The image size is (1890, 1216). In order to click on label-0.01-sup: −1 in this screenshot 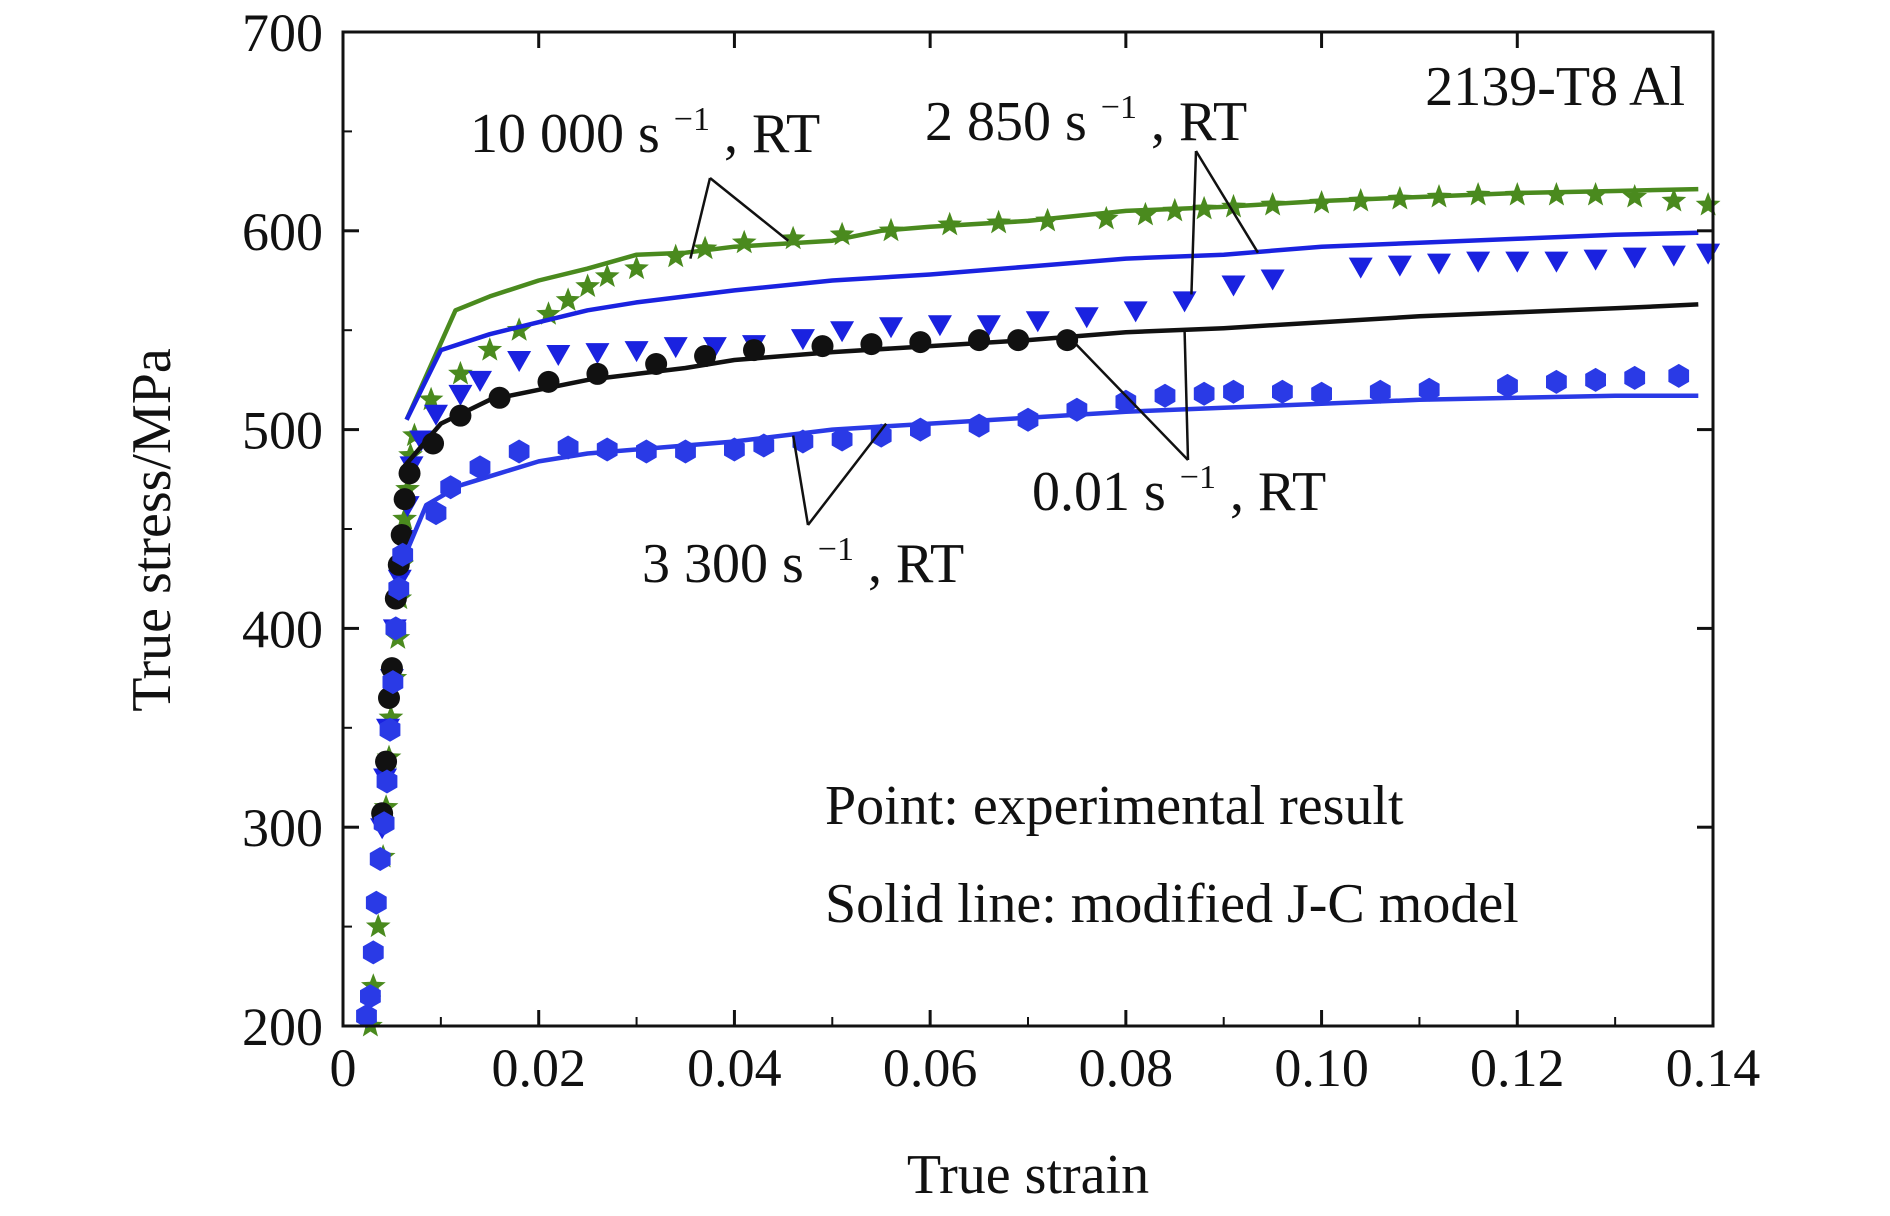, I will do `click(1198, 477)`.